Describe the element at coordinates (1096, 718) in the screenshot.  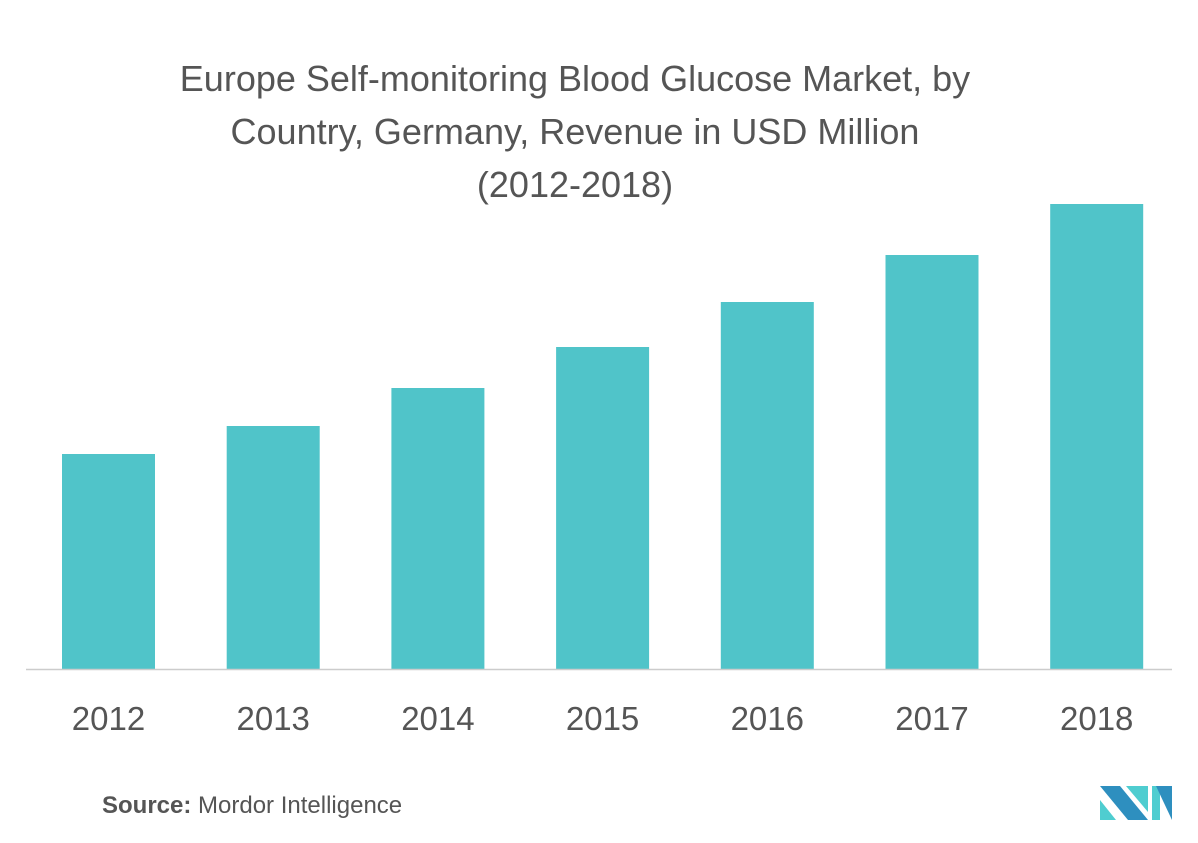
I see `x-tick-label: 2018` at that location.